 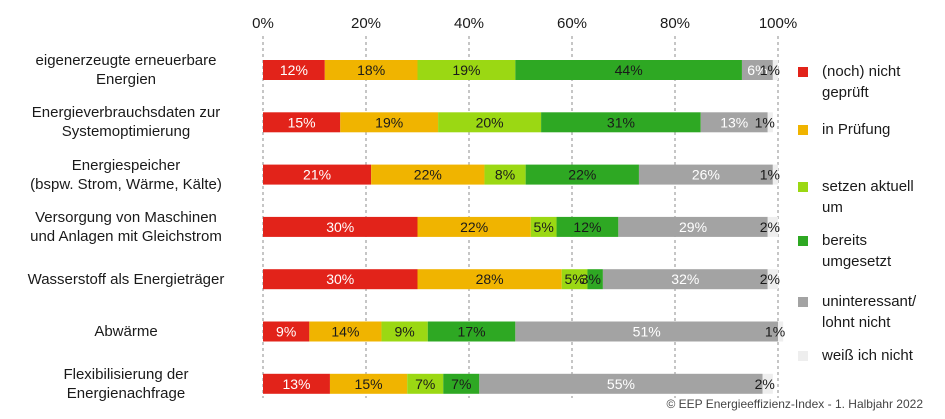 What do you see at coordinates (778, 23) in the screenshot?
I see `x-tick-label: 100%` at bounding box center [778, 23].